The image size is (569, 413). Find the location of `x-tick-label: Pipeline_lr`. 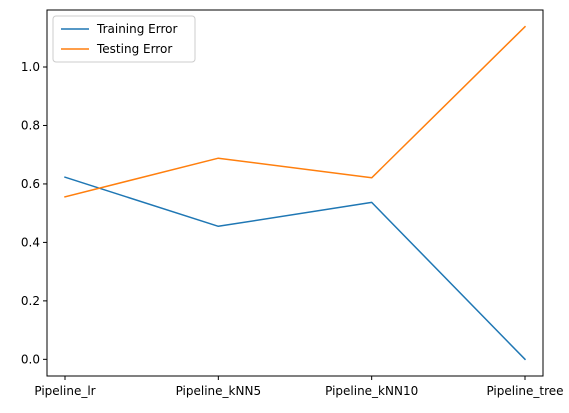

x-tick-label: Pipeline_lr is located at coordinates (64, 391).